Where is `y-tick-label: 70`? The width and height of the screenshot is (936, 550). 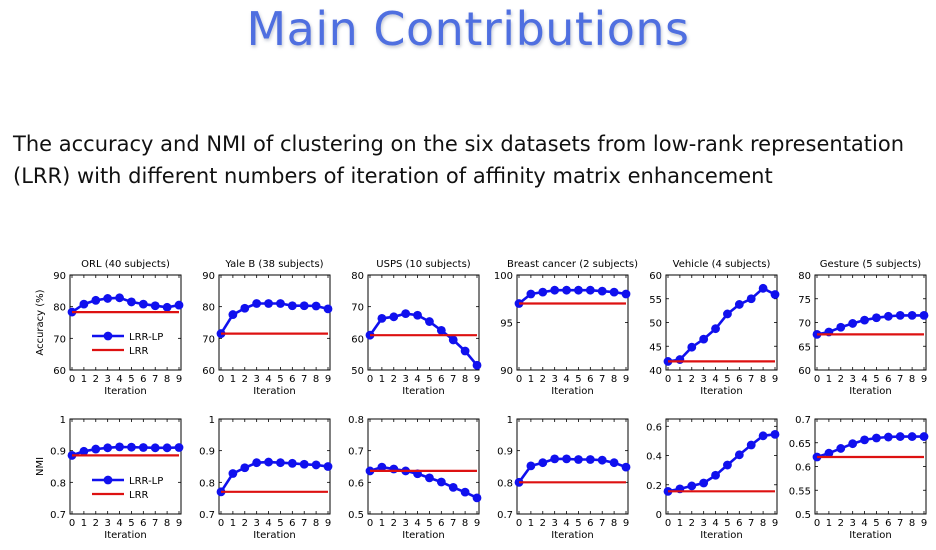
y-tick-label: 70 is located at coordinates (59, 339).